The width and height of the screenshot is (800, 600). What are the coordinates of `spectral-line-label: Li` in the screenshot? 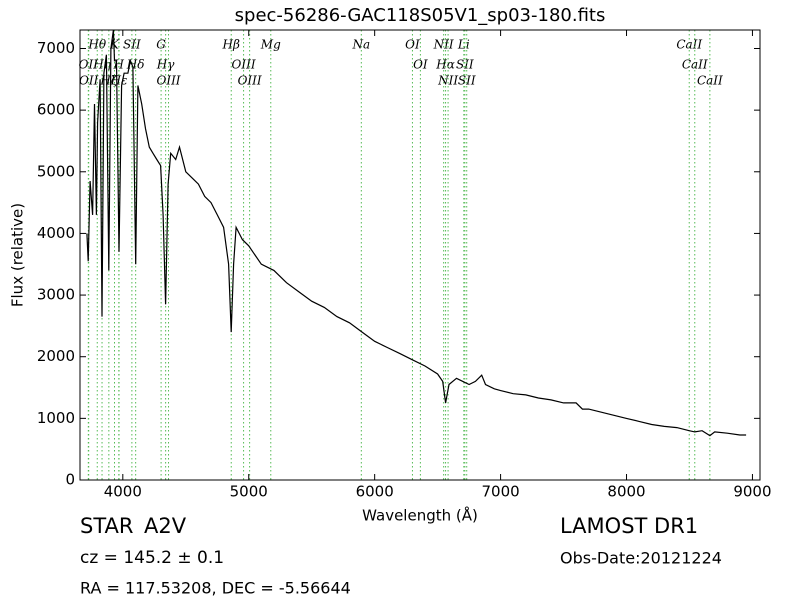 It's located at (463, 45).